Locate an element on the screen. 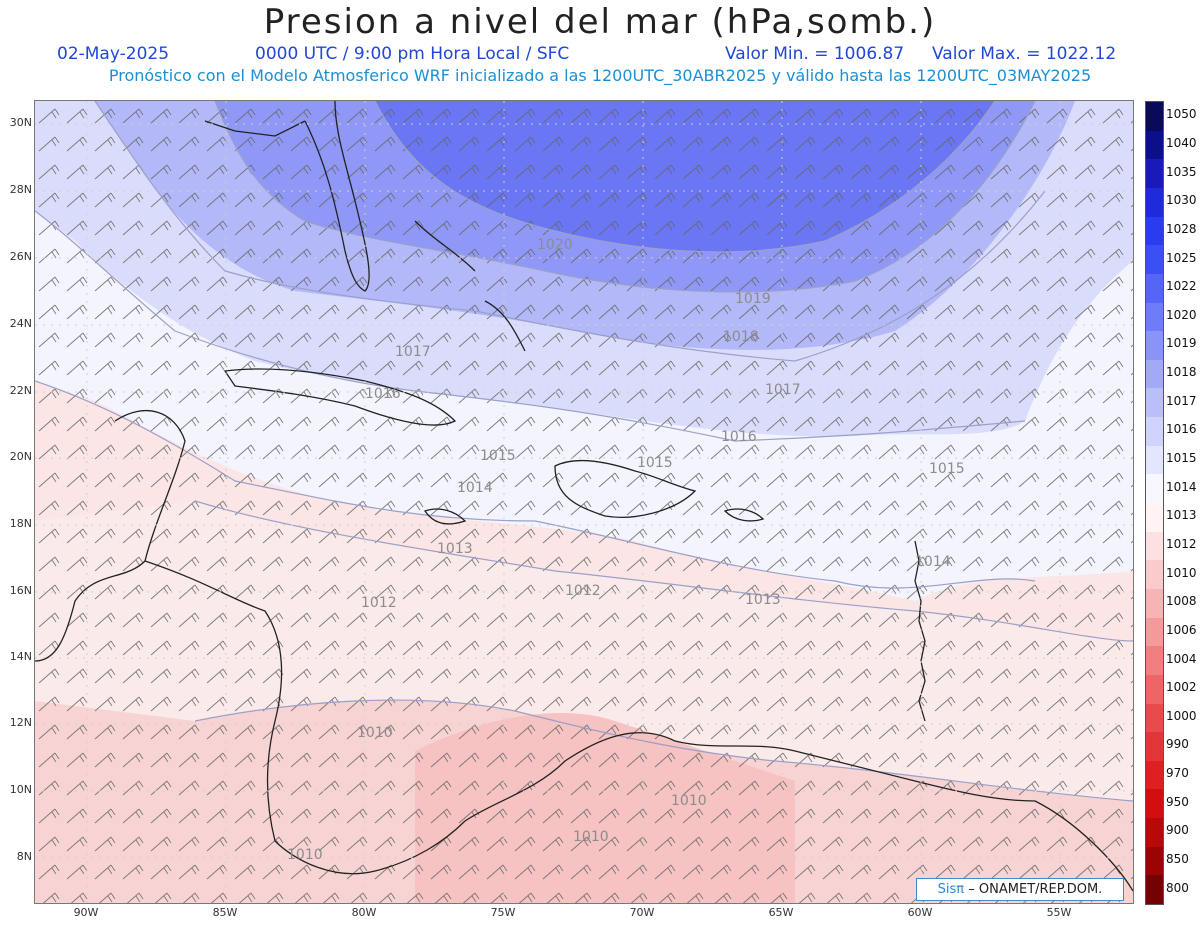  isobar-label: 1012 is located at coordinates (379, 603).